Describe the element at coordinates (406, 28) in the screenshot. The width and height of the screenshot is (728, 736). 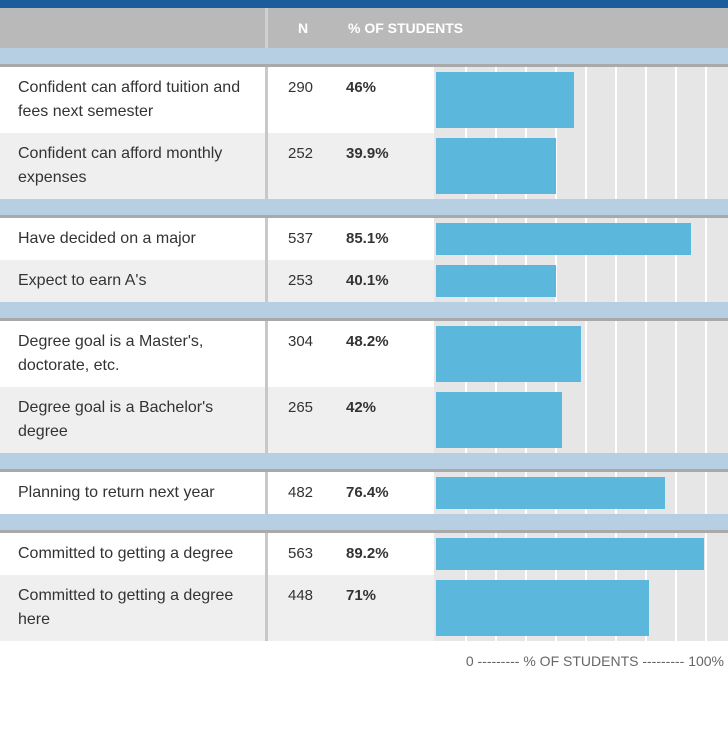
I see `header-percent: % OF STUDENTS` at that location.